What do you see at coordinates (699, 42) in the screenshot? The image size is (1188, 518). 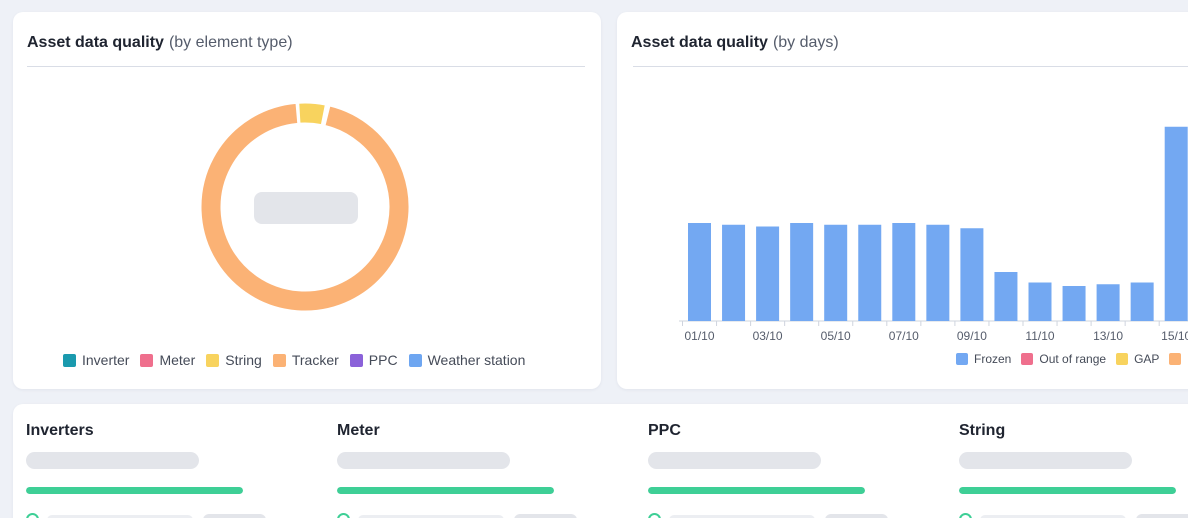 I see `bars-card-title-text: Asset data quality` at bounding box center [699, 42].